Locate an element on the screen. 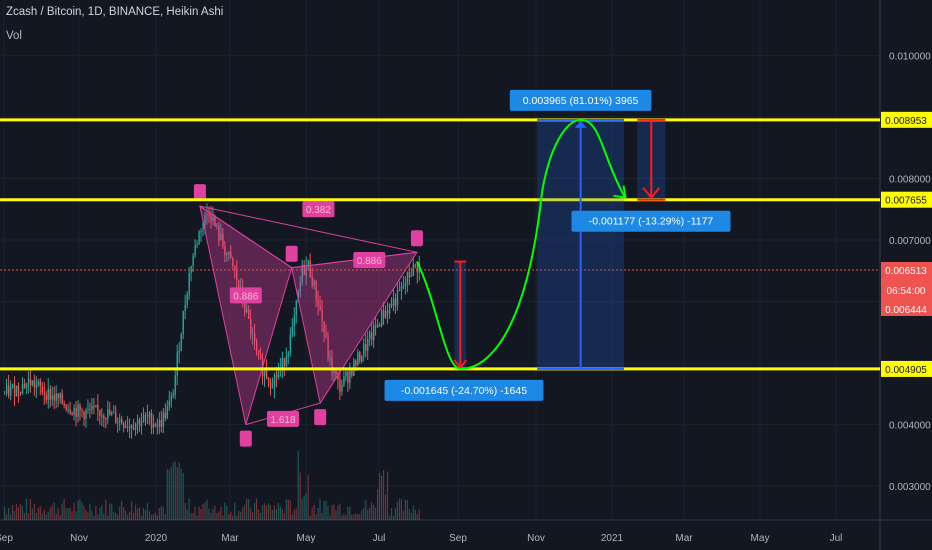 Image resolution: width=932 pixels, height=550 pixels. measure-label-down-1: -0.001645 (-24.70%) -1645 is located at coordinates (464, 391).